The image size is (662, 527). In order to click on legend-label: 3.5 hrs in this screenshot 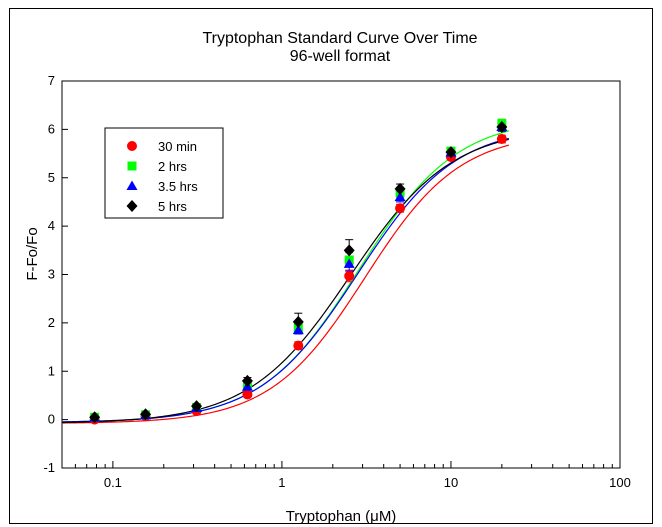, I will do `click(178, 186)`.